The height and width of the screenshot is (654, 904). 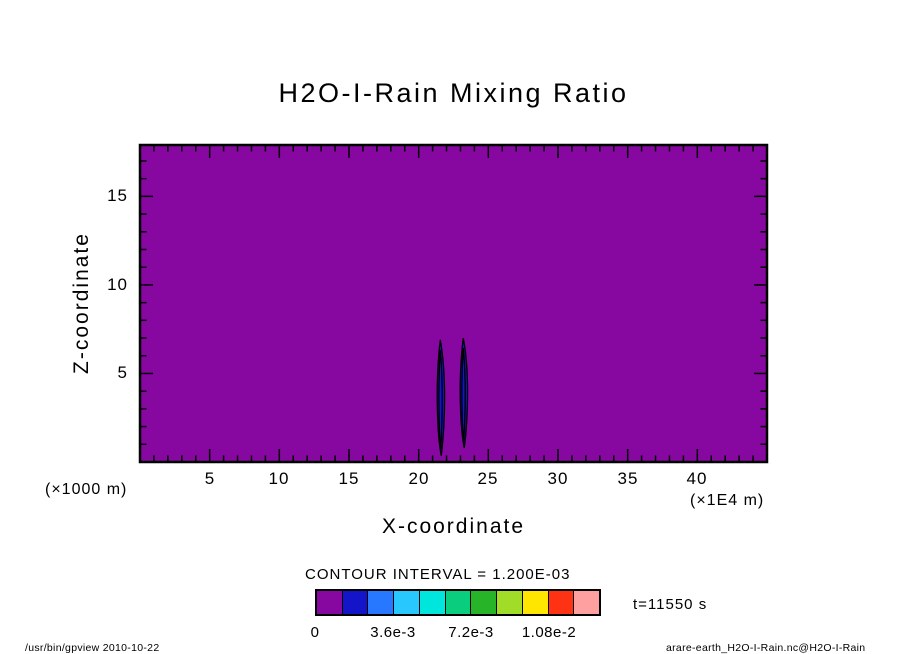 I want to click on x-tick-label: 10, so click(x=279, y=478).